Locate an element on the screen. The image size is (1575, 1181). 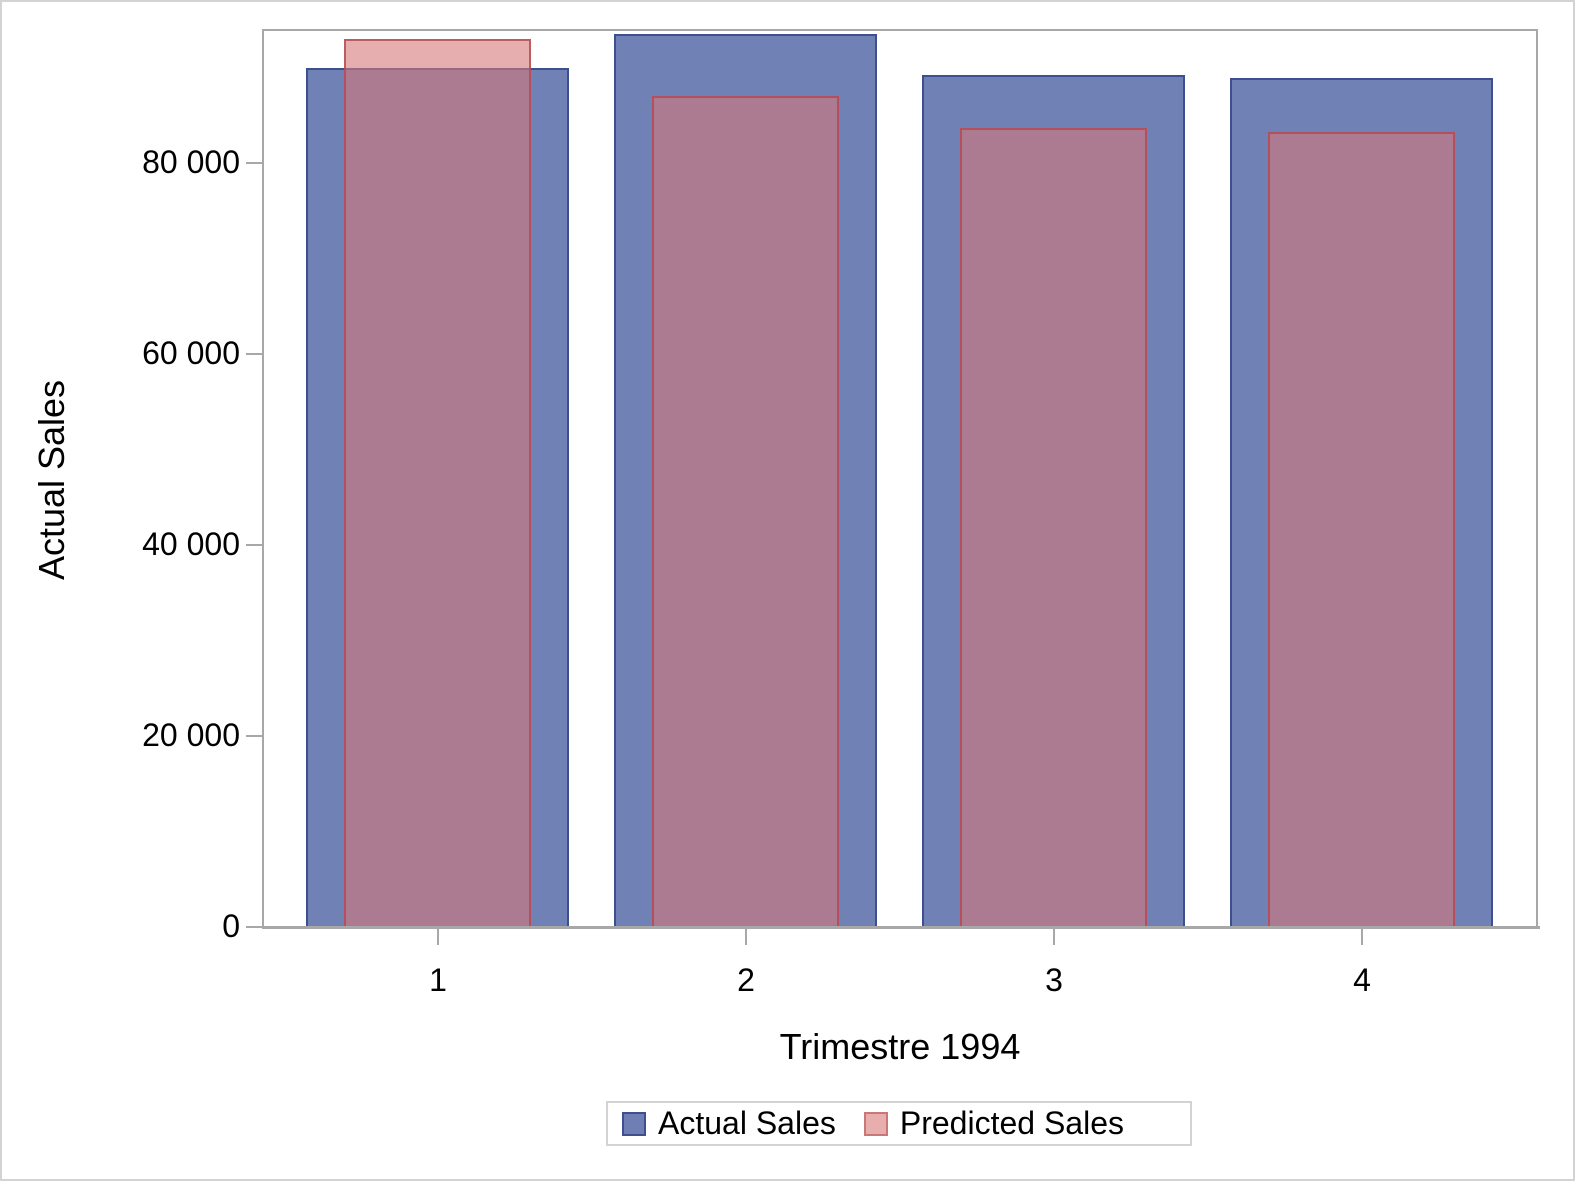
legend: Actual Sales Predicted Sales is located at coordinates (899, 1123).